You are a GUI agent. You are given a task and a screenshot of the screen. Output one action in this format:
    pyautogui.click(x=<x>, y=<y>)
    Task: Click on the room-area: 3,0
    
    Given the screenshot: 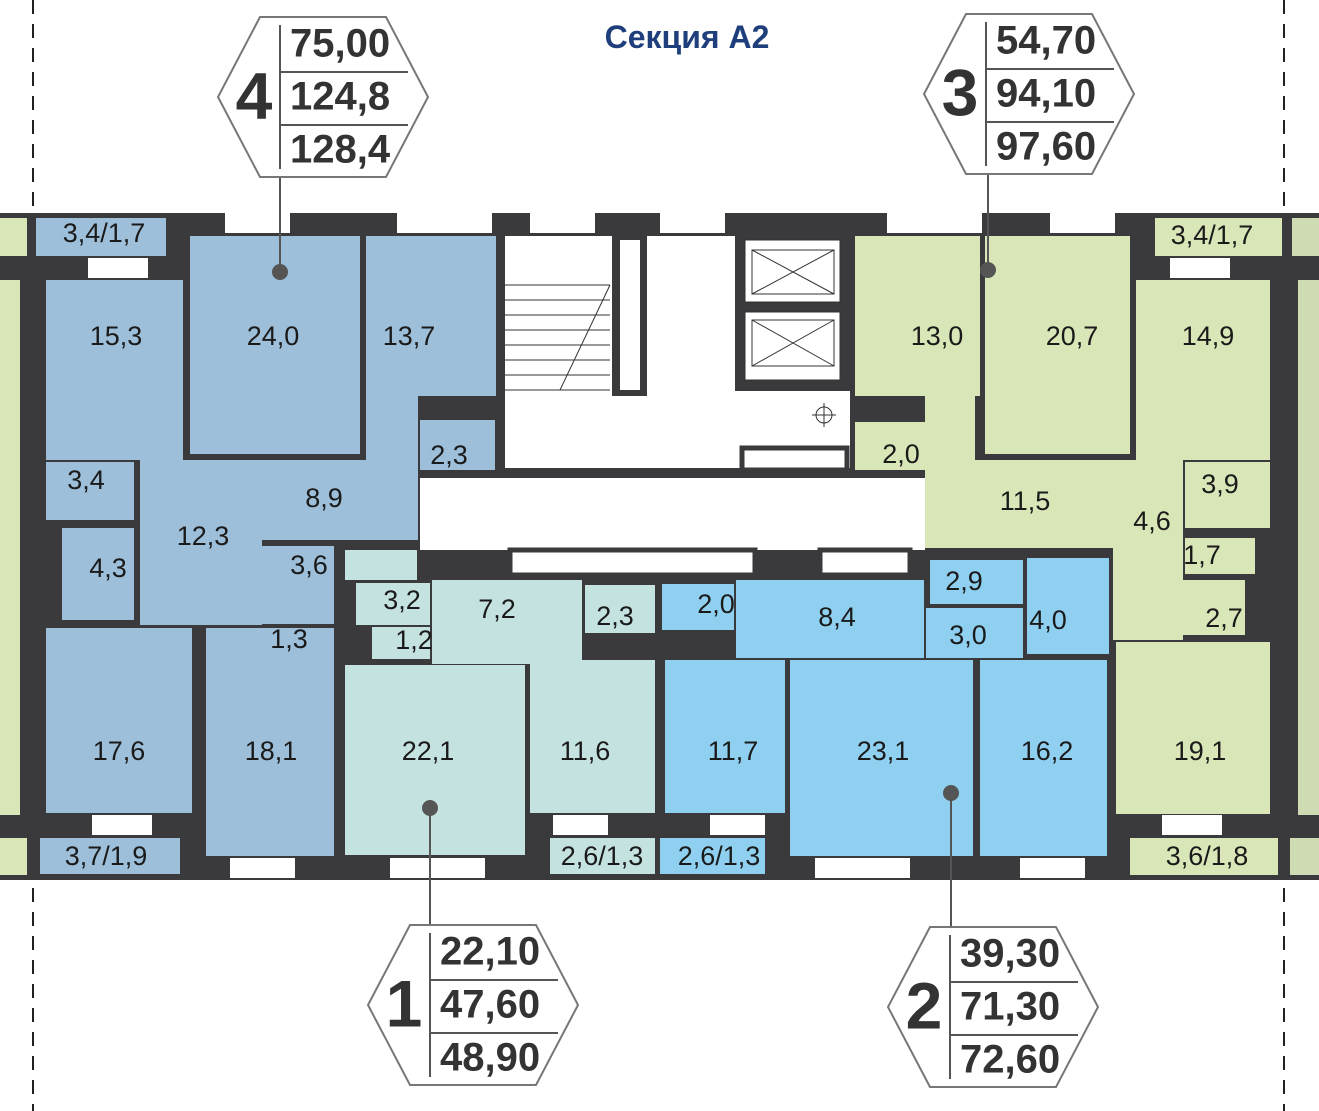 What is the action you would take?
    pyautogui.click(x=968, y=635)
    